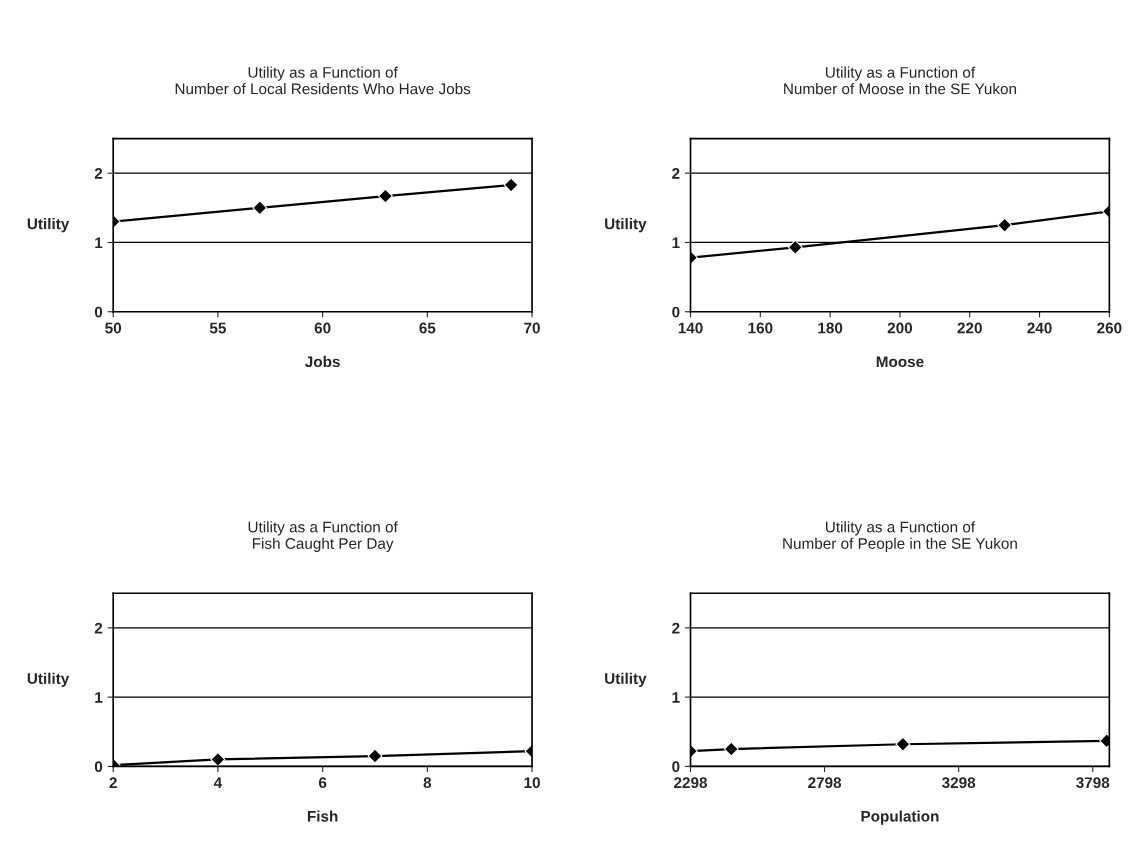 The height and width of the screenshot is (866, 1132). What do you see at coordinates (323, 80) in the screenshot?
I see `chart-title: Utility as a Function of Number of Local Residents Who Have Jobs` at bounding box center [323, 80].